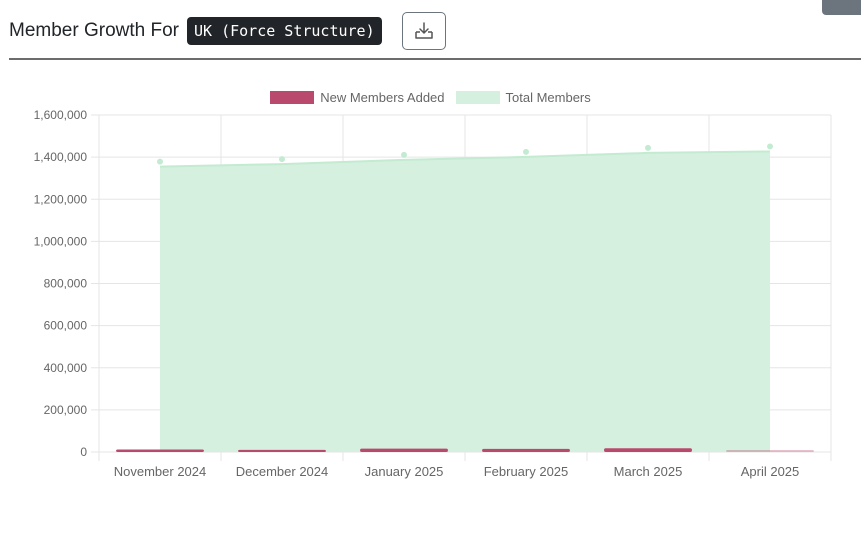 The image size is (861, 545). Describe the element at coordinates (770, 471) in the screenshot. I see `x-tick-label: April 2025` at that location.